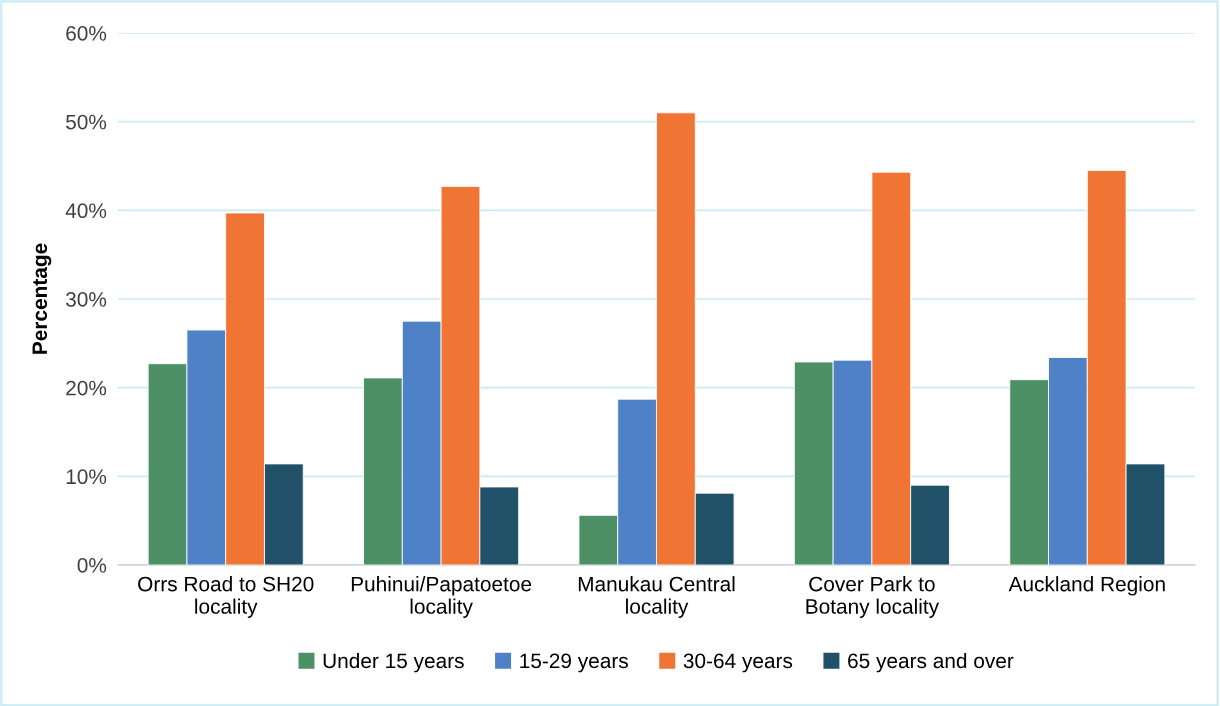 The image size is (1220, 706). Describe the element at coordinates (226, 597) in the screenshot. I see `x-tick-label: Orrs Road to SH20 locality` at that location.